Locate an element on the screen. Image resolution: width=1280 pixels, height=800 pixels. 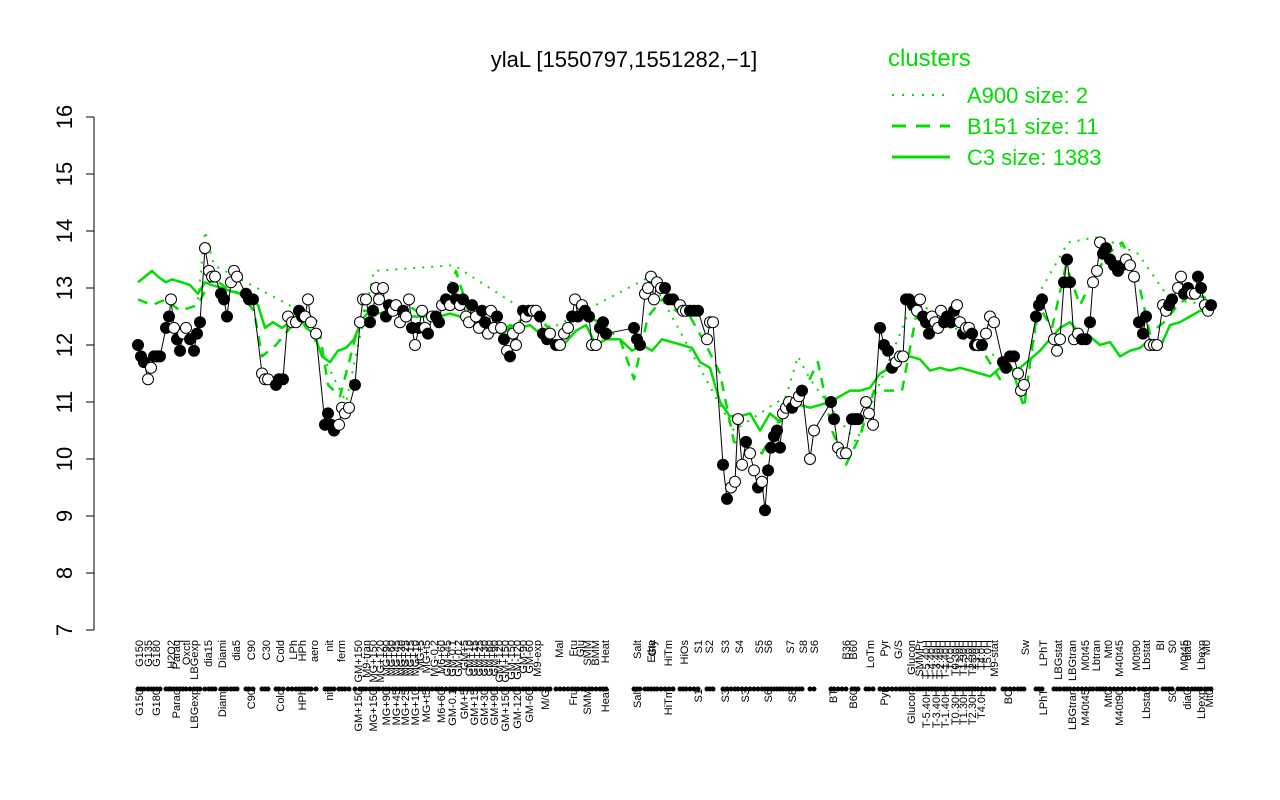
x-label-top: MG+15 is located at coordinates (411, 658).